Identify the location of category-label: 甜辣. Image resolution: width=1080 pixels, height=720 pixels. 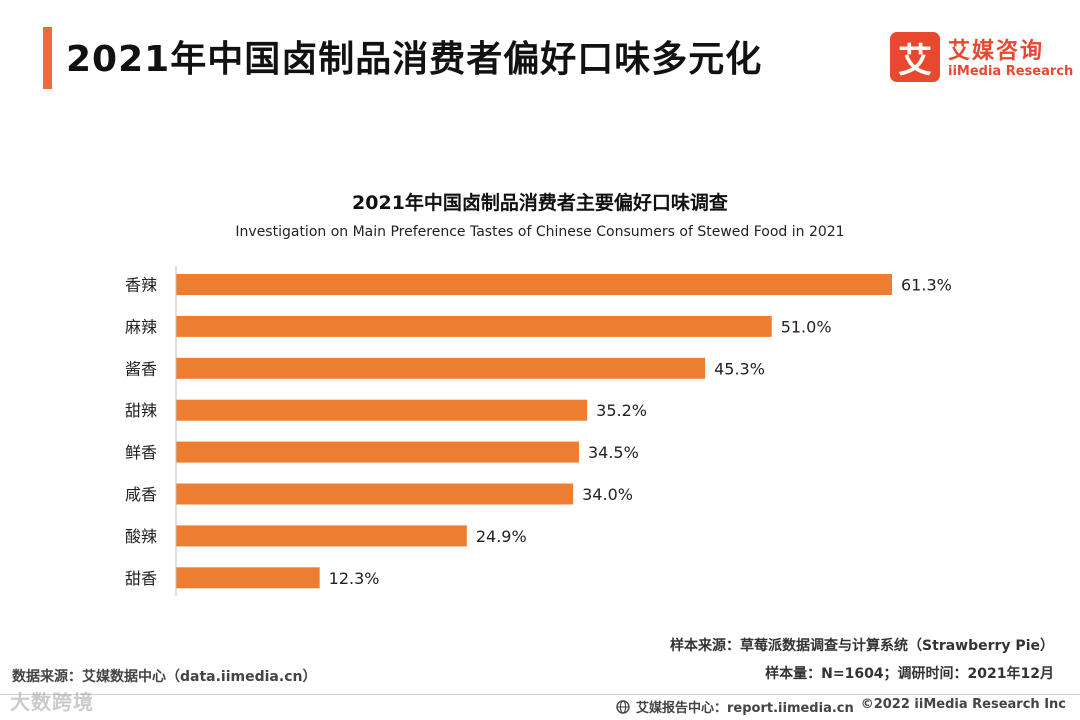
(141, 410).